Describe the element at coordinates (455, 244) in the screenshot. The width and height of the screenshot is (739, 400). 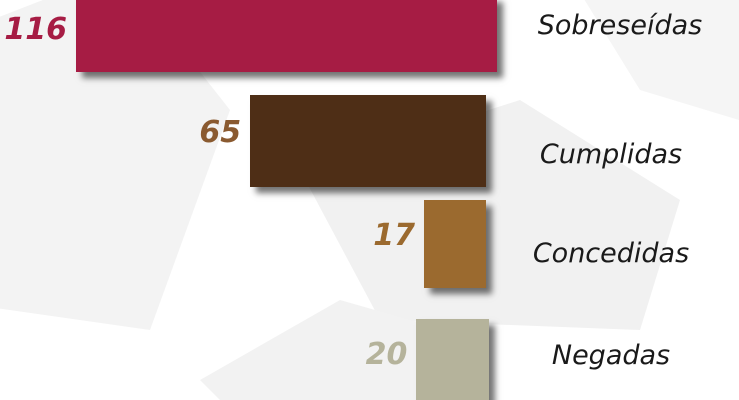
I see `bar-concedidas` at that location.